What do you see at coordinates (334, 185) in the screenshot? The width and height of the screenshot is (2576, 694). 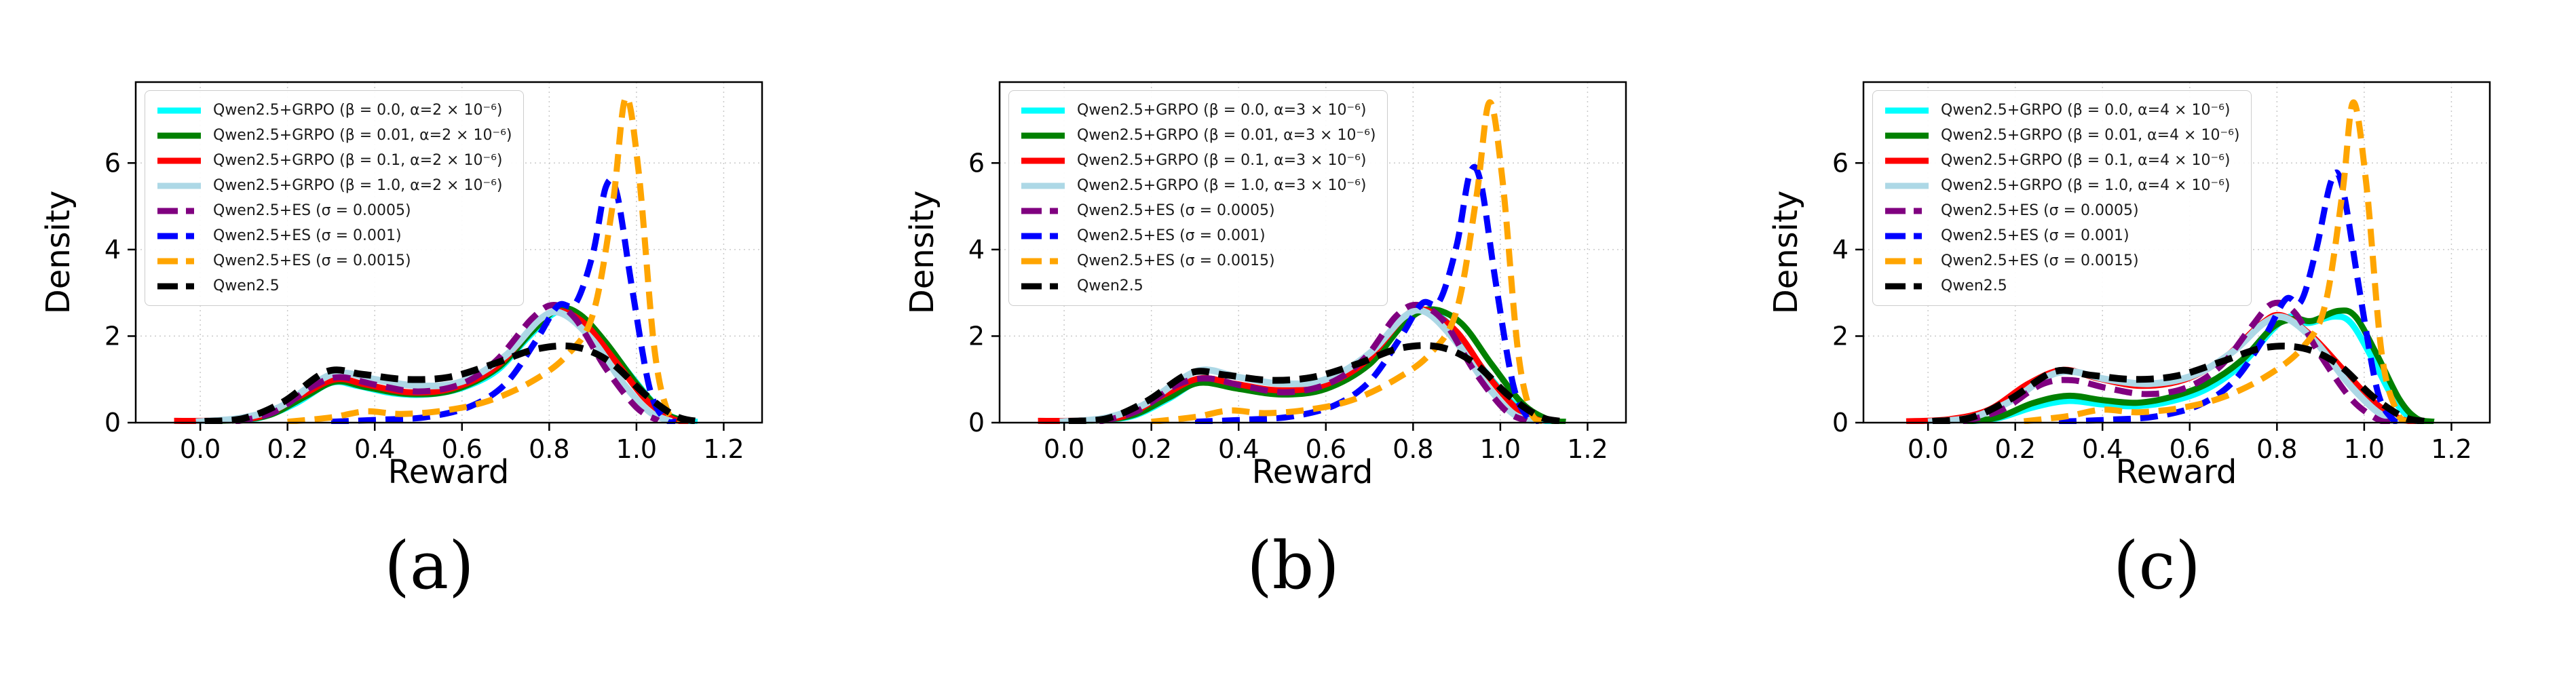 I see `legend-item: Qwen2.5+GRPO (β = 1.0, α=2 × 10⁻⁶)` at bounding box center [334, 185].